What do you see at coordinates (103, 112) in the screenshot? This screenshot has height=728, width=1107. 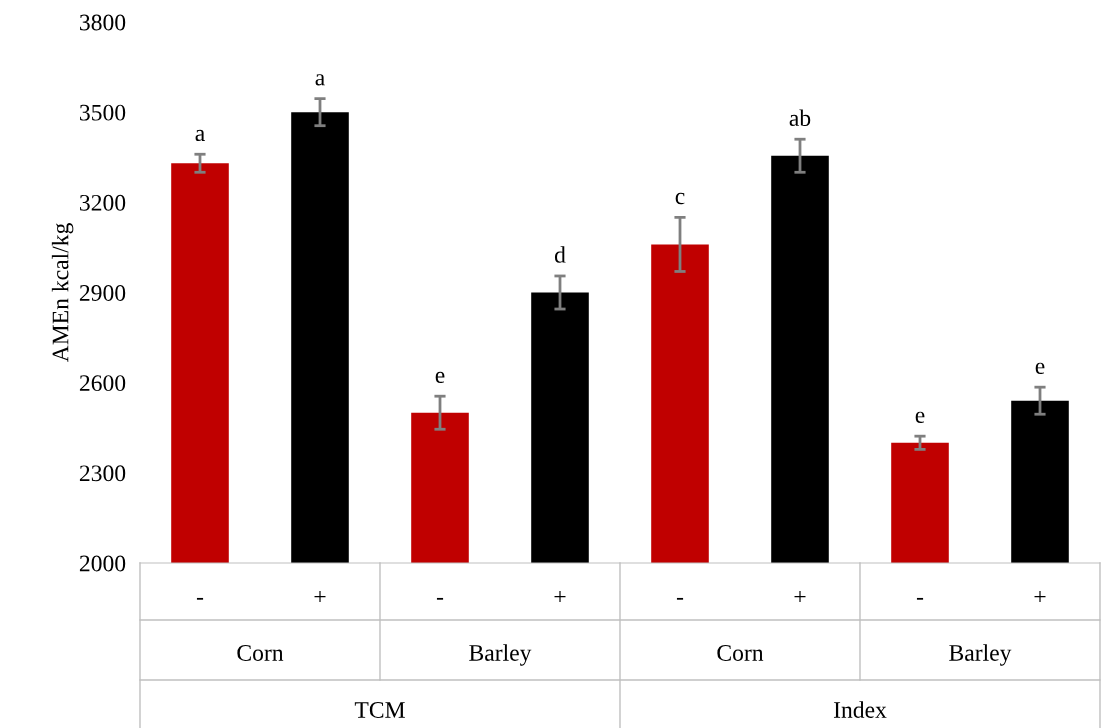 I see `y-tick-label: 3500` at bounding box center [103, 112].